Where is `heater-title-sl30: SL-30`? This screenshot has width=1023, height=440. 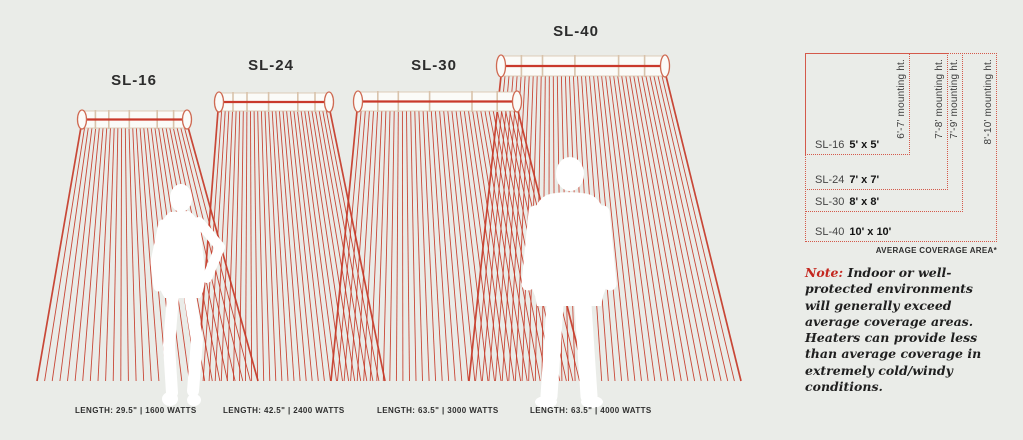 heater-title-sl30: SL-30 is located at coordinates (434, 65).